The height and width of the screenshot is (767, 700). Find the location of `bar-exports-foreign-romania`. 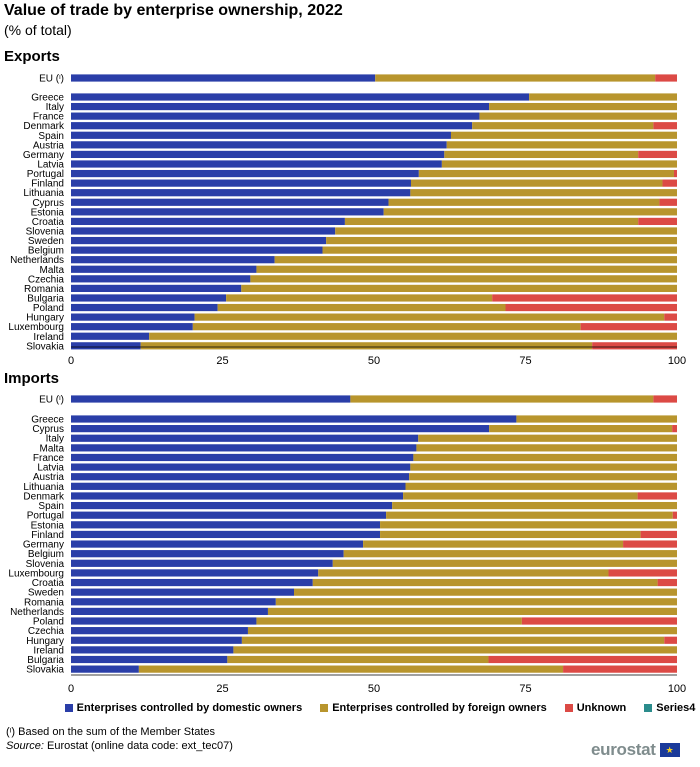

bar-exports-foreign-romania is located at coordinates (459, 288).